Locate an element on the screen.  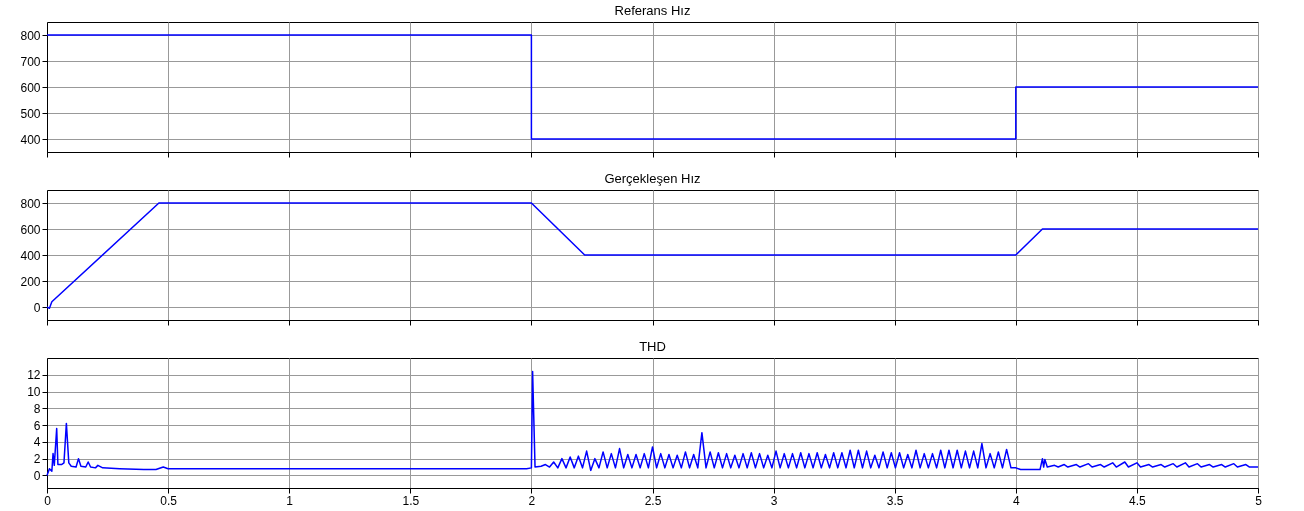
y-tick-label: 8 is located at coordinates (37, 408).